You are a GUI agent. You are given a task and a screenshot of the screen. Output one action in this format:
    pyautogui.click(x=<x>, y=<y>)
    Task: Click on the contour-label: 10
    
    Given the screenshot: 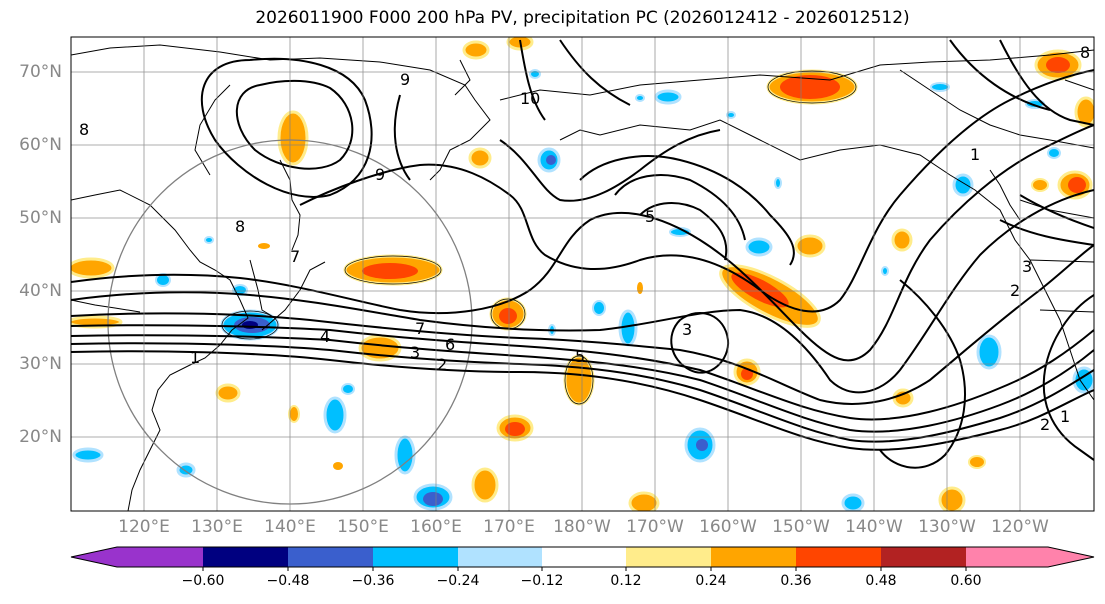 What is the action you would take?
    pyautogui.click(x=530, y=98)
    